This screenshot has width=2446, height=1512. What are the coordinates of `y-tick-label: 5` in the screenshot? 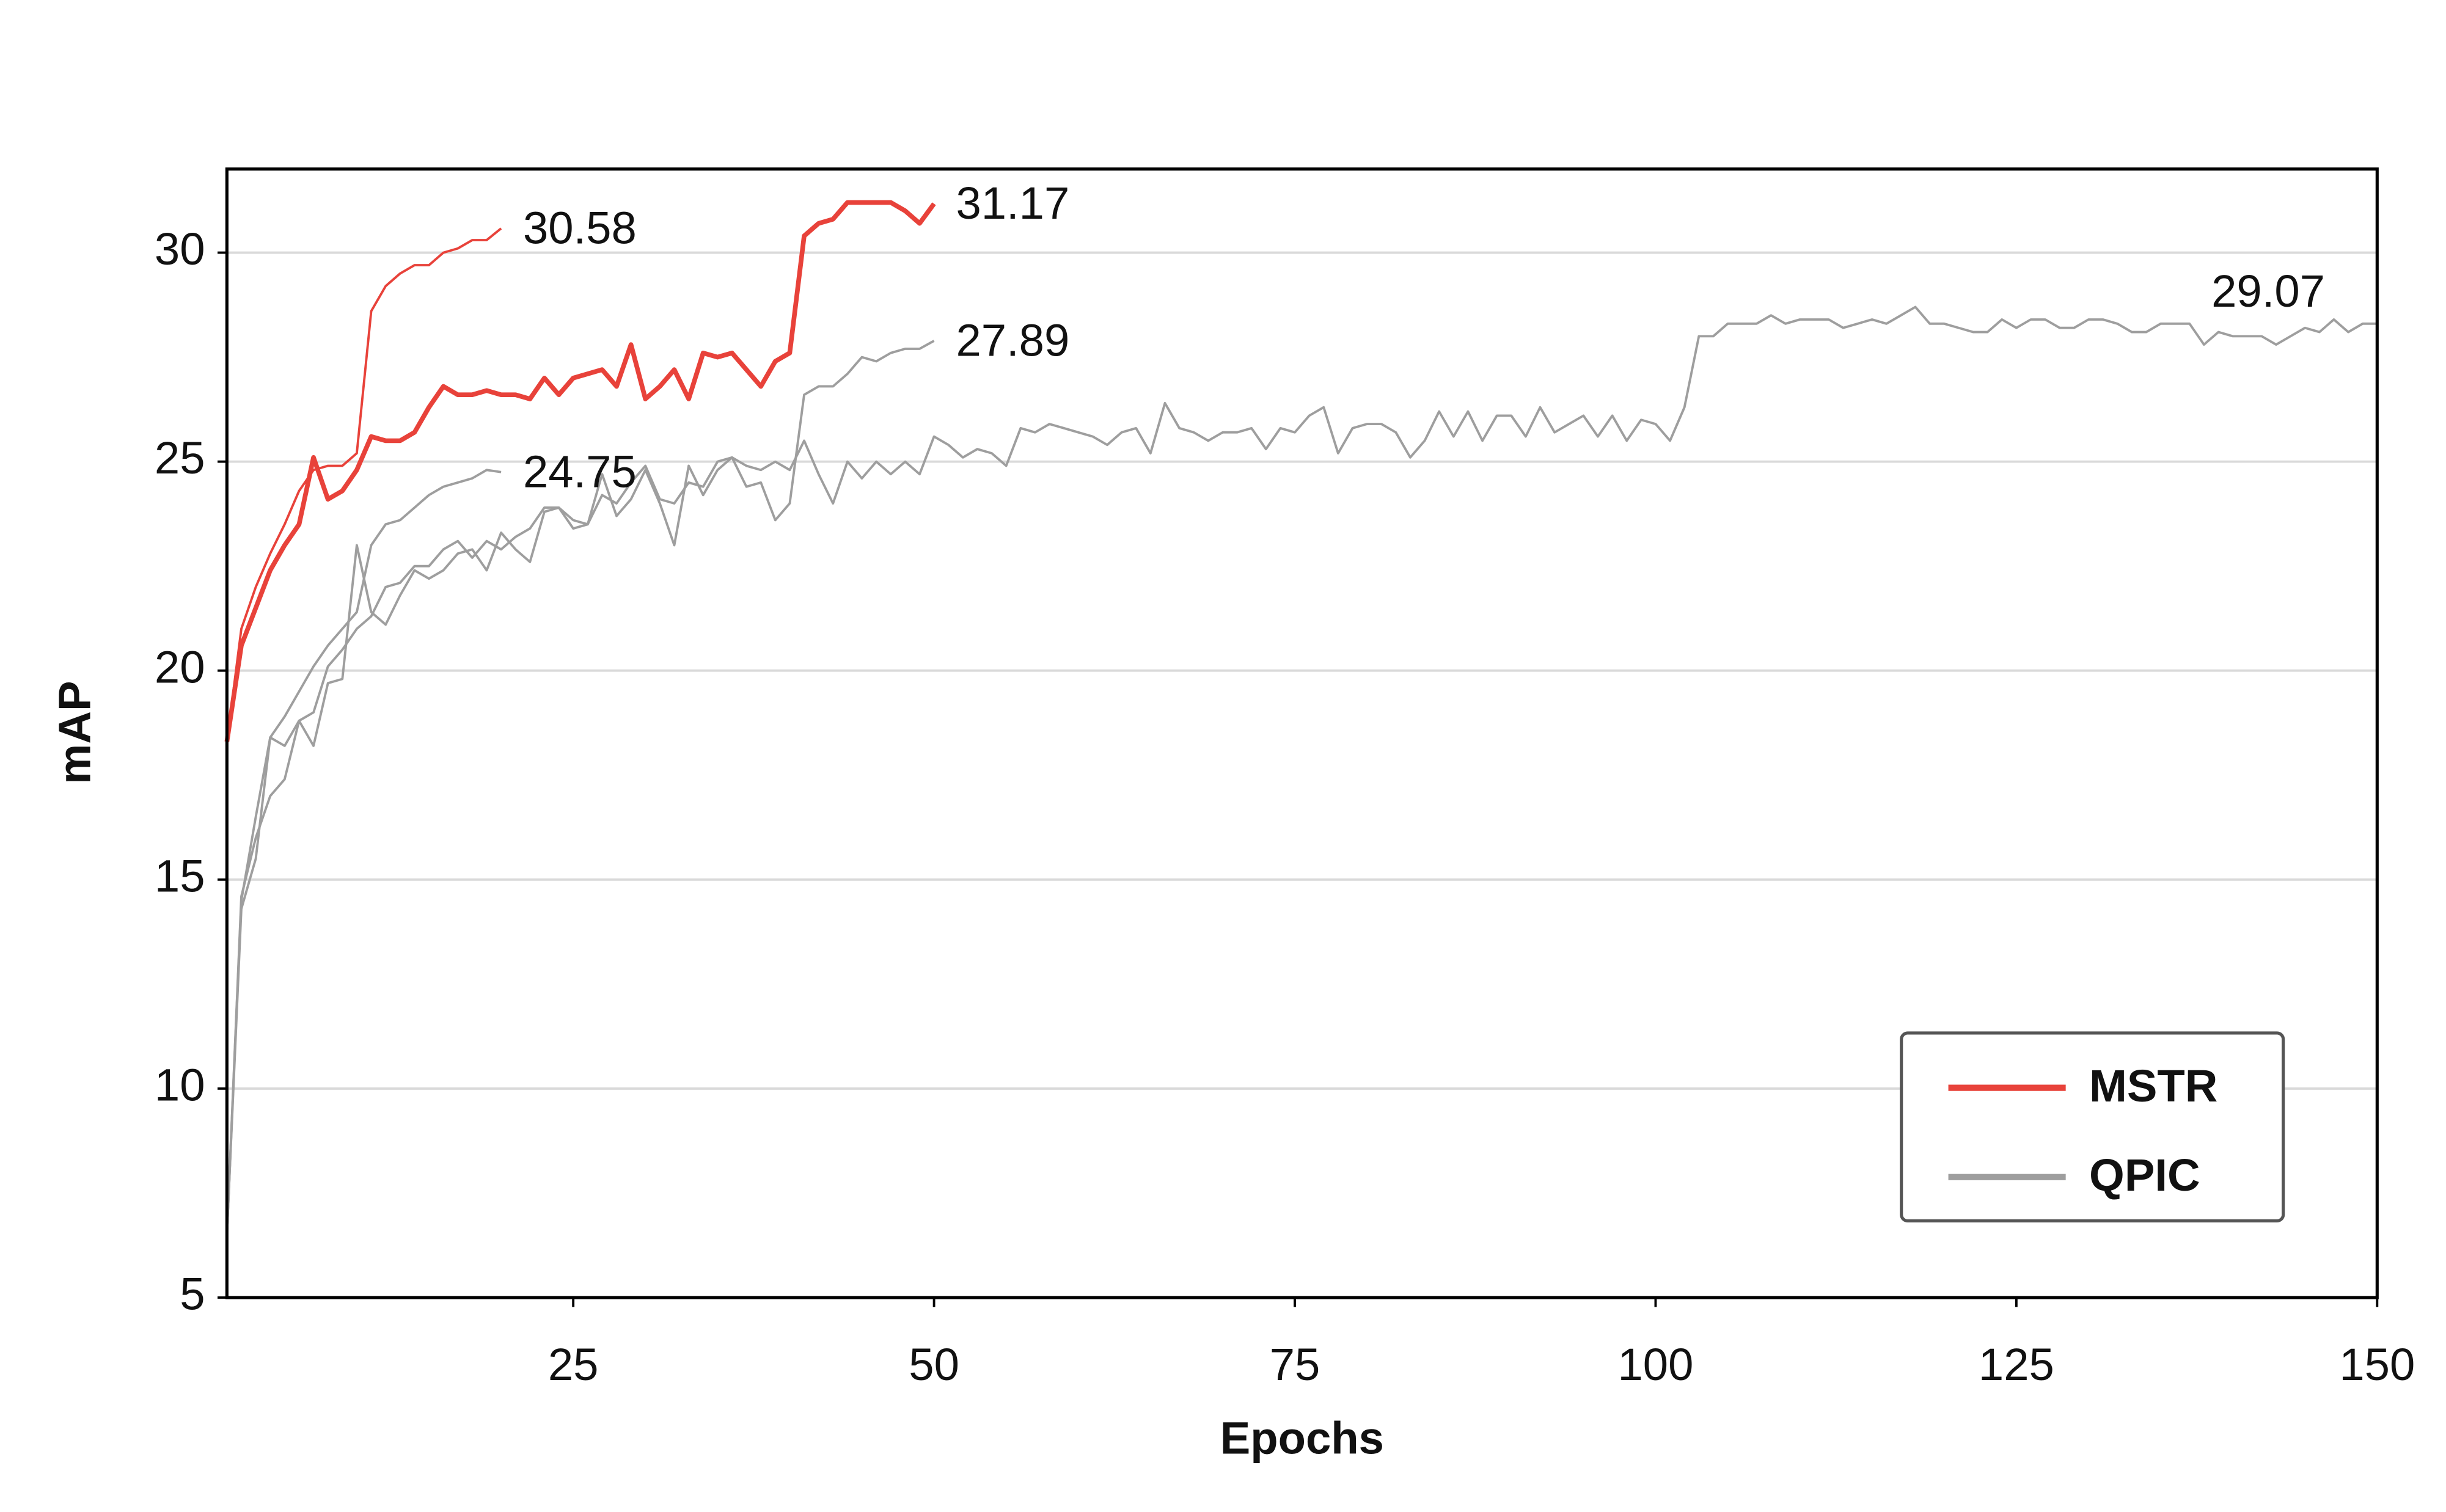 It's located at (193, 1294).